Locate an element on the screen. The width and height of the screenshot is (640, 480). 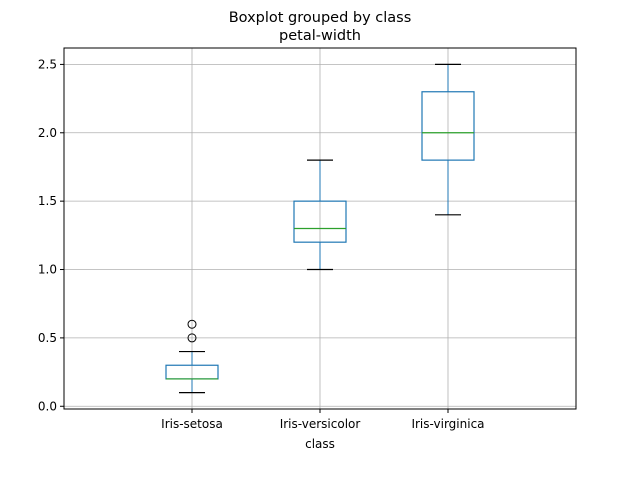
box-iris-virginica is located at coordinates (448, 139).